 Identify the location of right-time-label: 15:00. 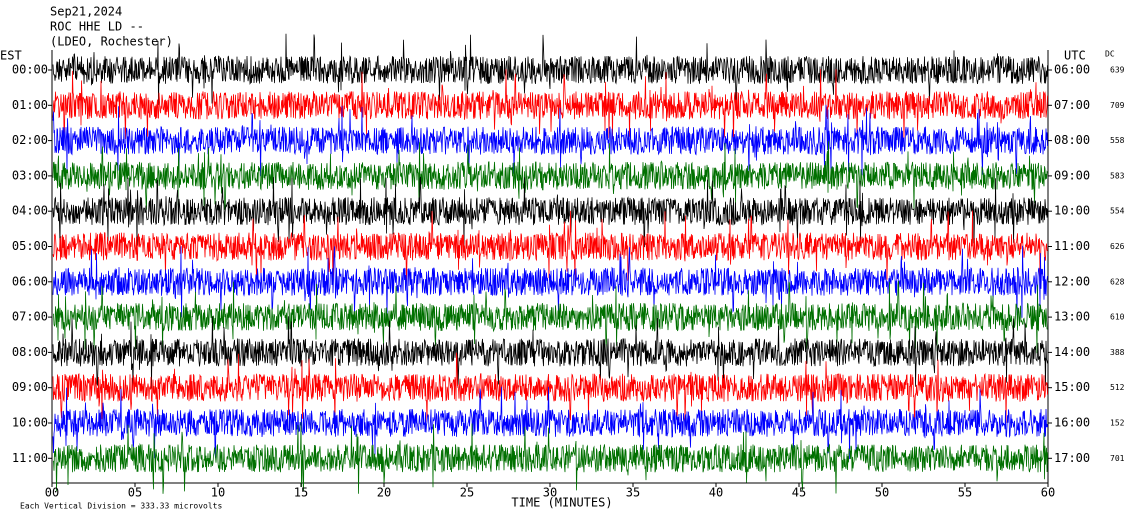
(1072, 387).